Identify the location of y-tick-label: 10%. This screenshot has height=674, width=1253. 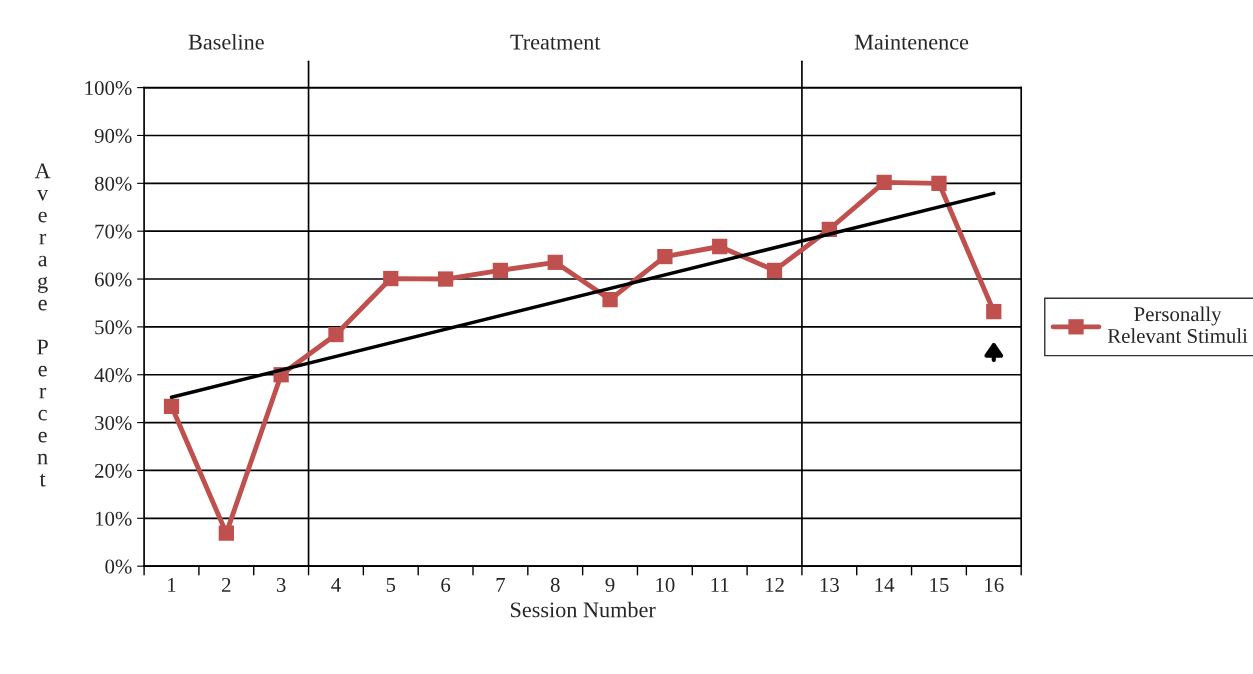
(113, 518).